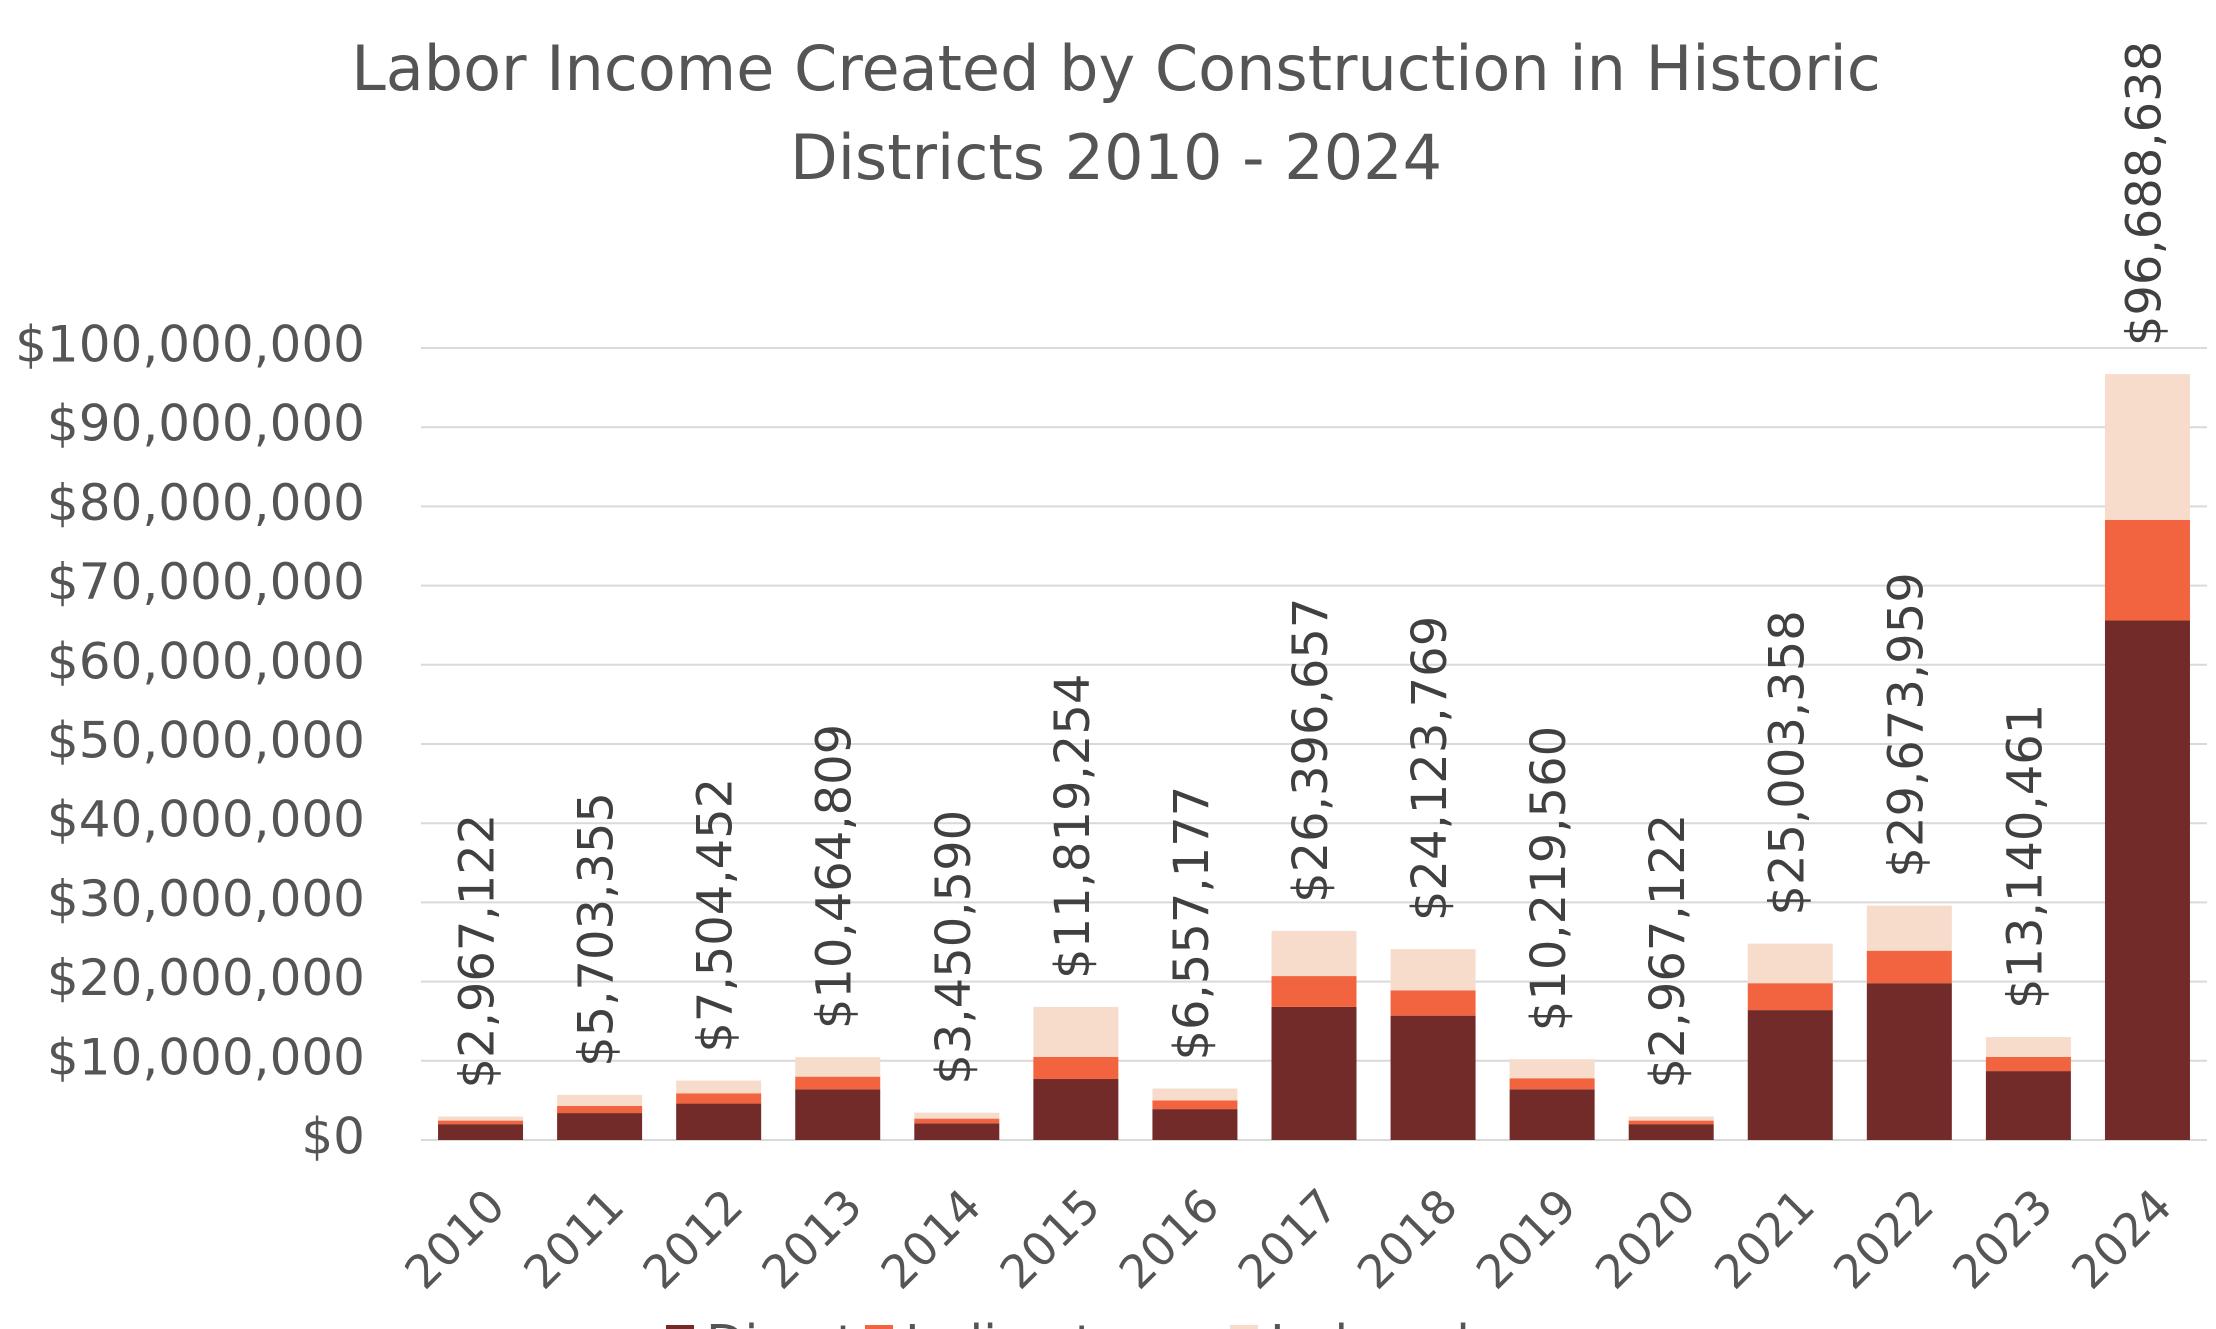 This screenshot has width=2216, height=1329. Describe the element at coordinates (1073, 826) in the screenshot. I see `data-label: $11,819,254` at that location.